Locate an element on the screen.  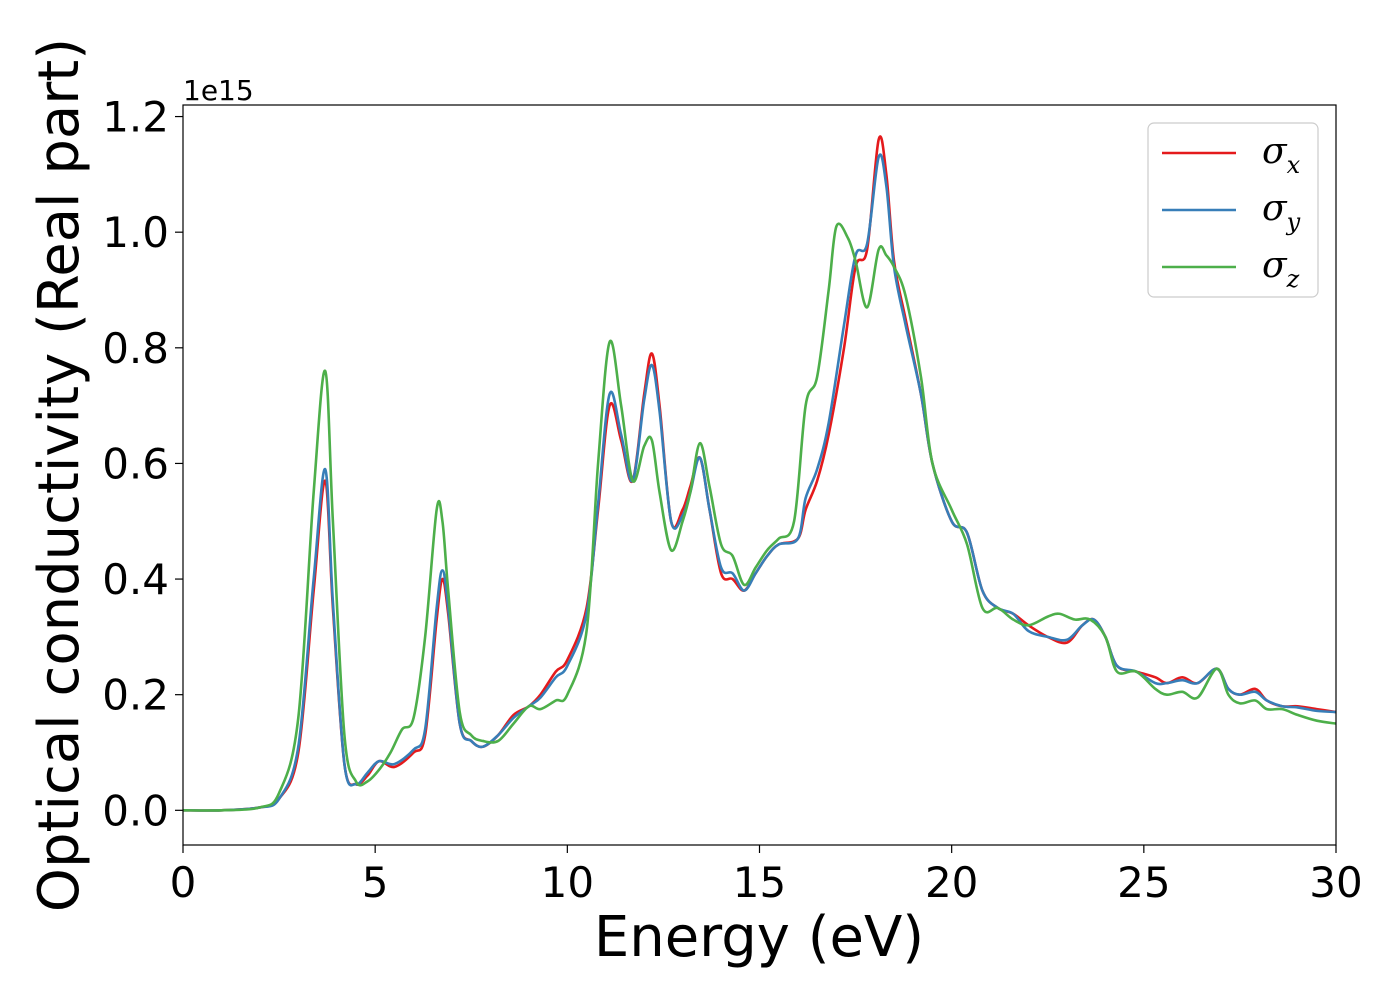
legend-label-sigma-z: σz is located at coordinates (1281, 269).